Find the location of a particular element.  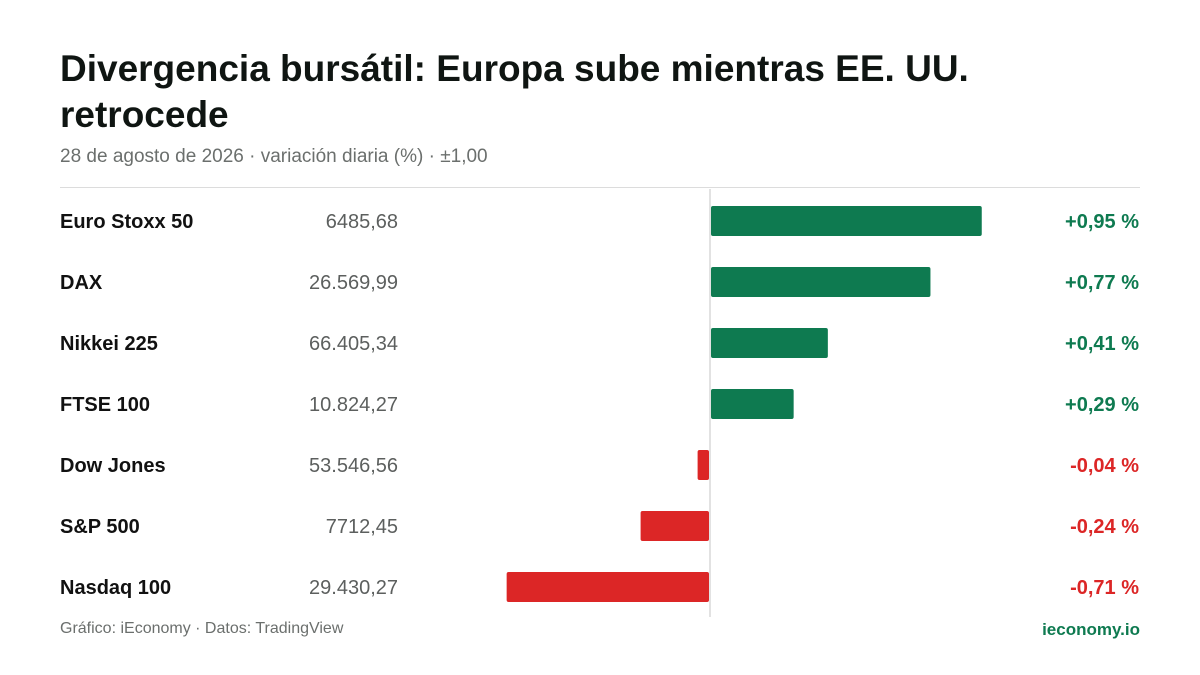

index-level: 10.824,27 is located at coordinates (353, 405).